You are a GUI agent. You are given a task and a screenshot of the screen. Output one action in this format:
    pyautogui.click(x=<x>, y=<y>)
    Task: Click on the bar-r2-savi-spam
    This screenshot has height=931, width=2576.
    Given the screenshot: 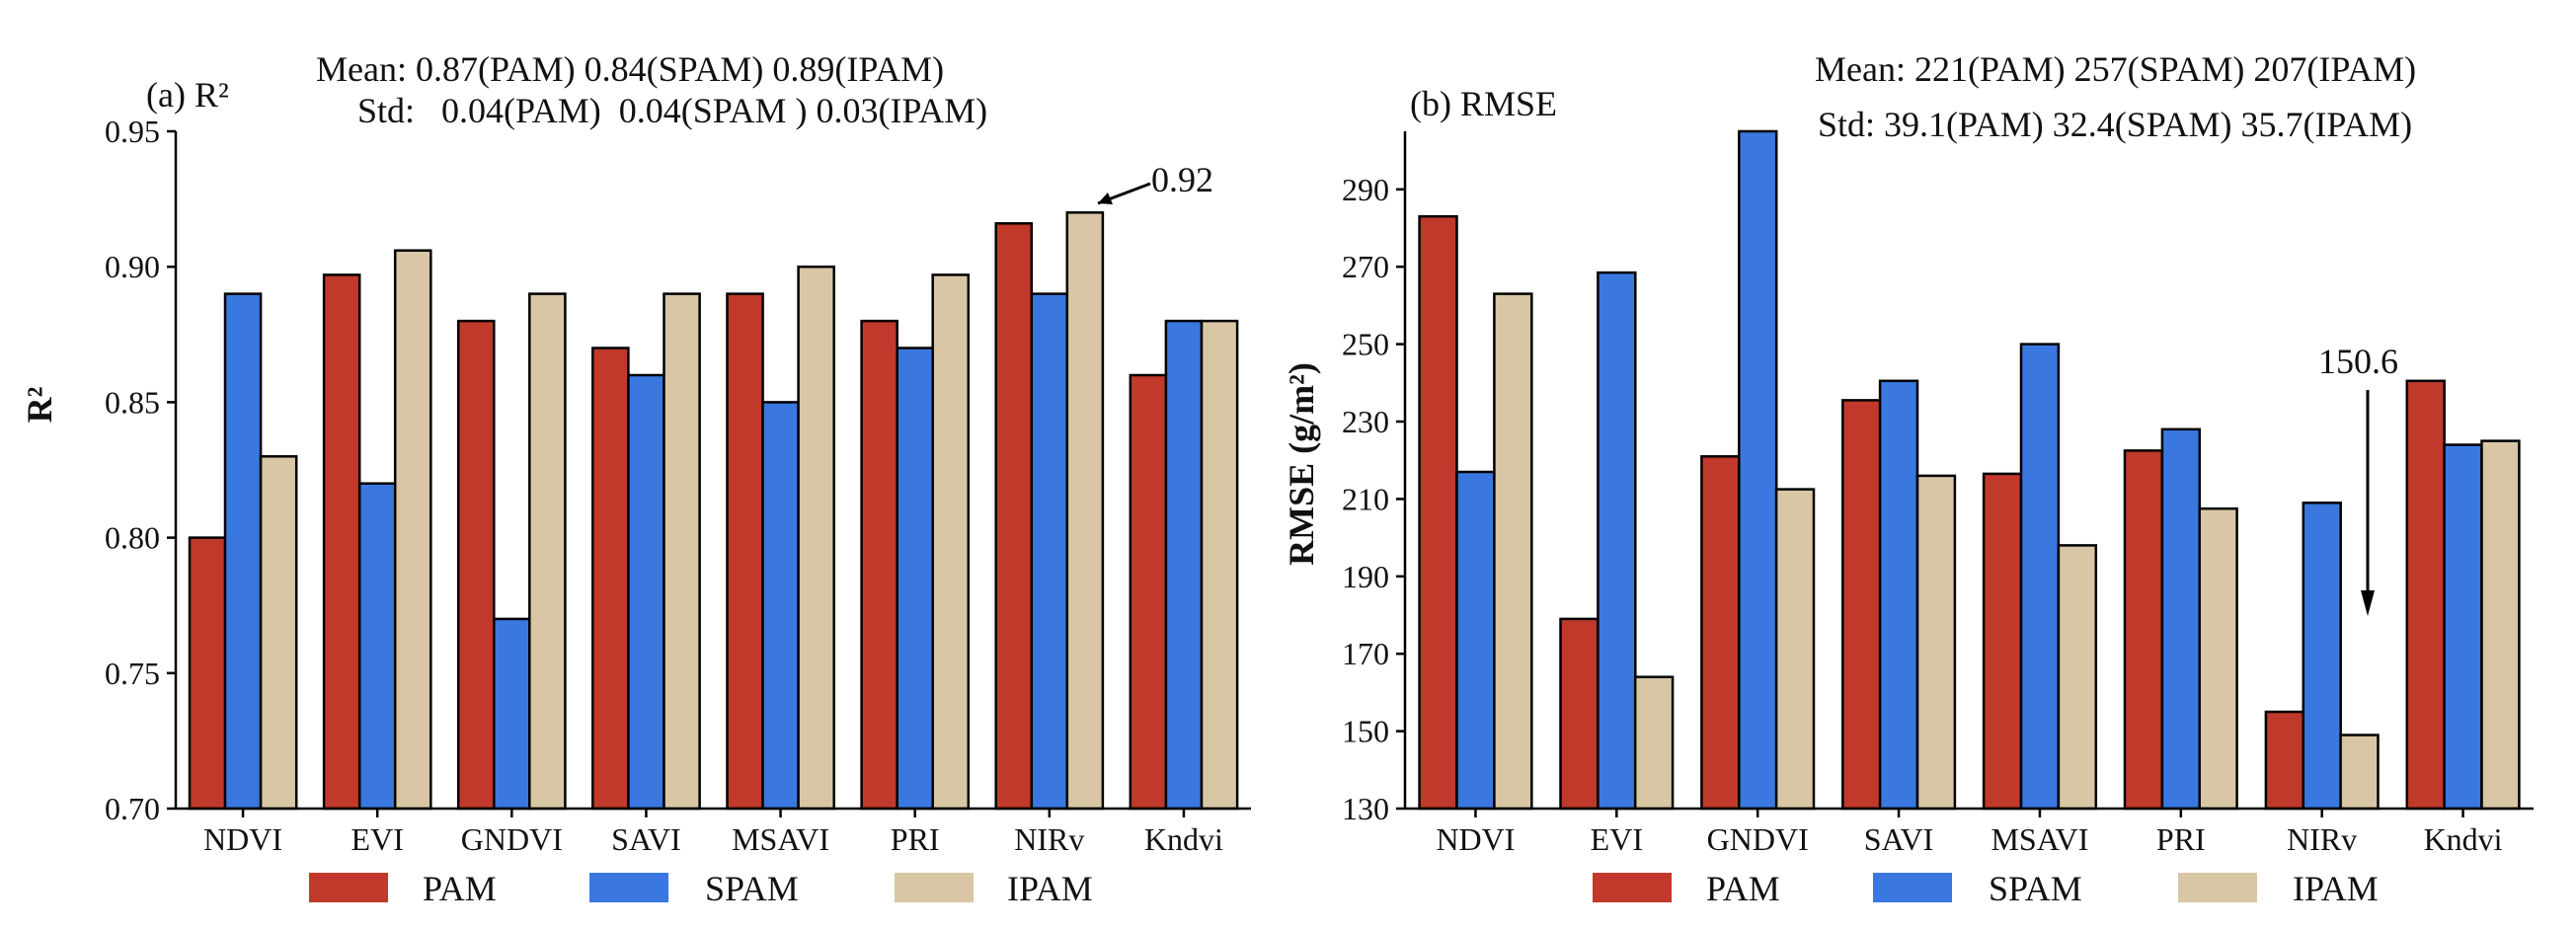 What is the action you would take?
    pyautogui.click(x=646, y=592)
    